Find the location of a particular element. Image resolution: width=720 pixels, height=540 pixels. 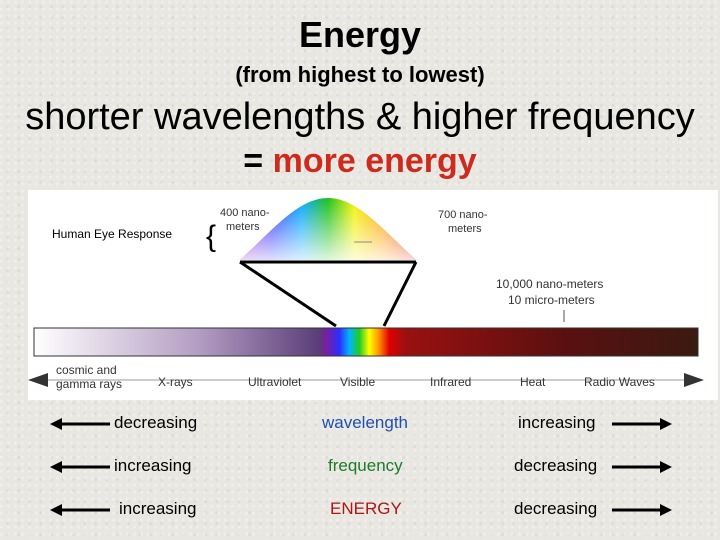

funnel-left-line is located at coordinates (288, 294).